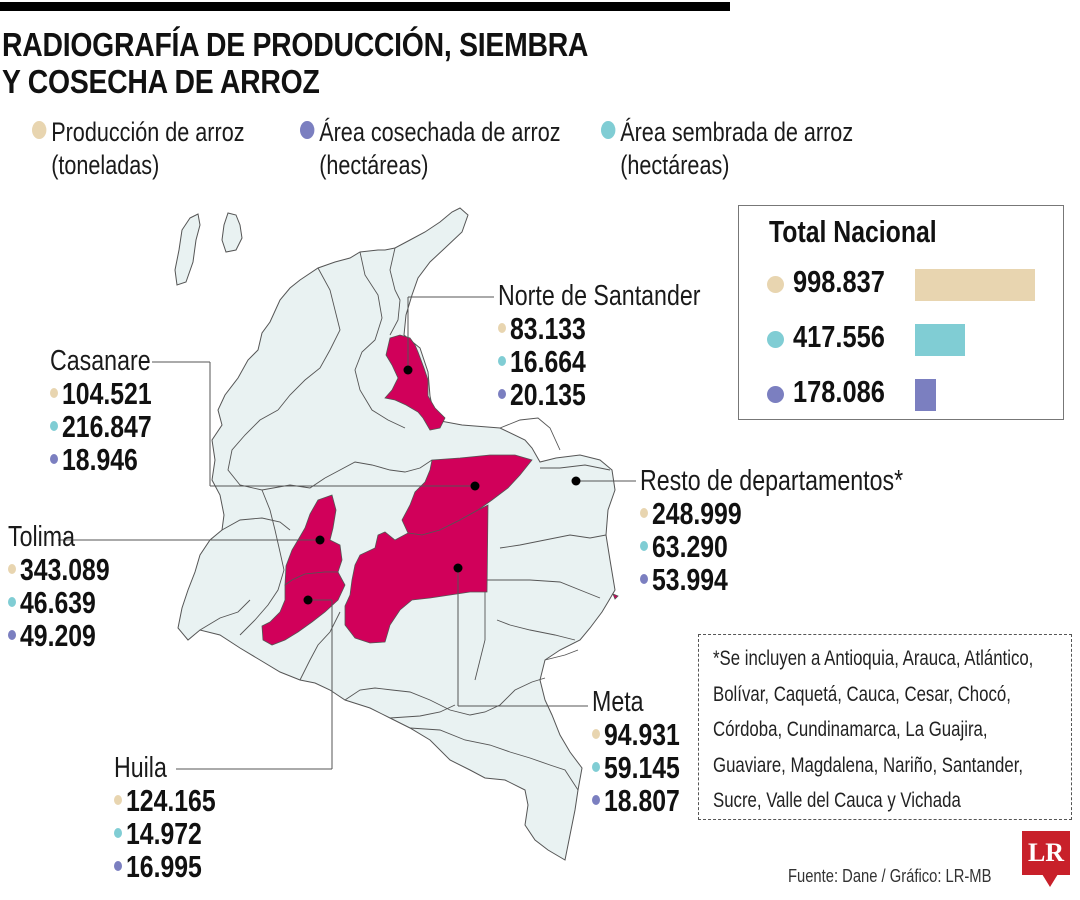  Describe the element at coordinates (187, 249) in the screenshot. I see `island-san-andres` at that location.